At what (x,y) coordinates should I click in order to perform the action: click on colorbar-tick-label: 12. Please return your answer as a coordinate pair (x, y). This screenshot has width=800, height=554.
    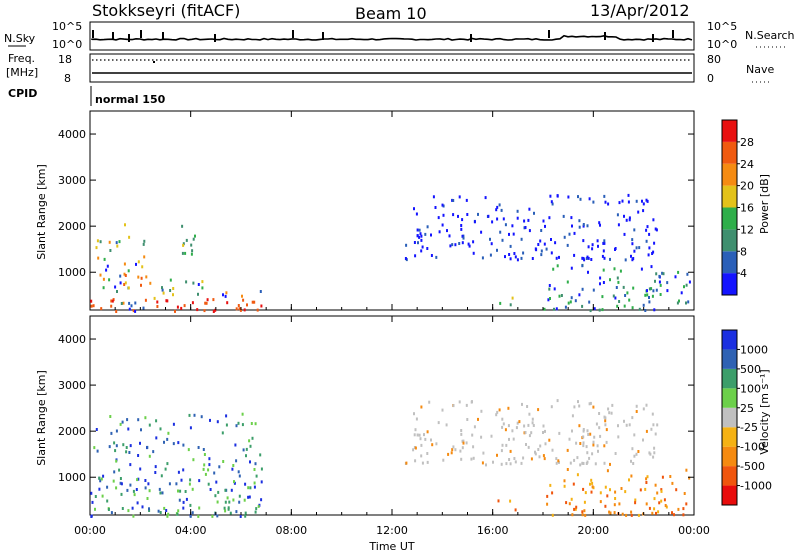
    Looking at the image, I should click on (747, 229).